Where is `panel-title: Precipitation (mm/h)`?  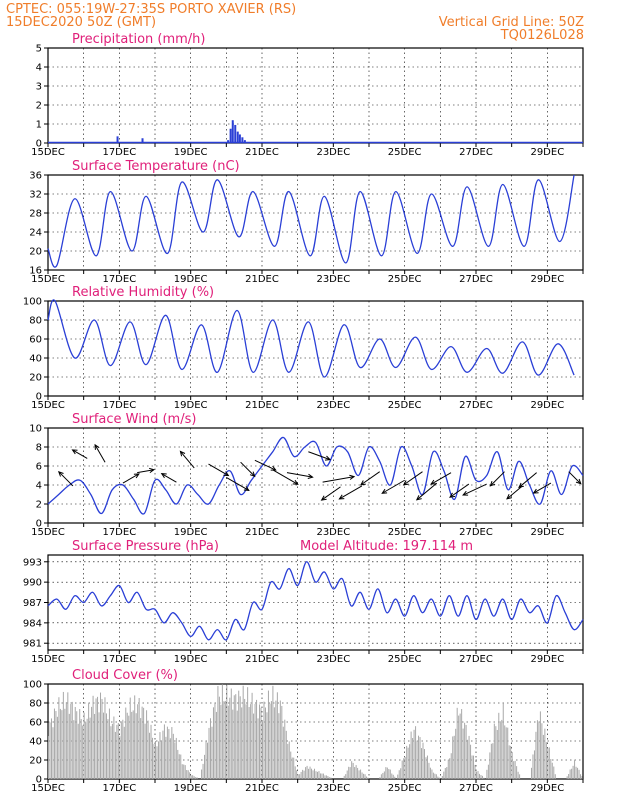
panel-title: Precipitation (mm/h) is located at coordinates (138, 39).